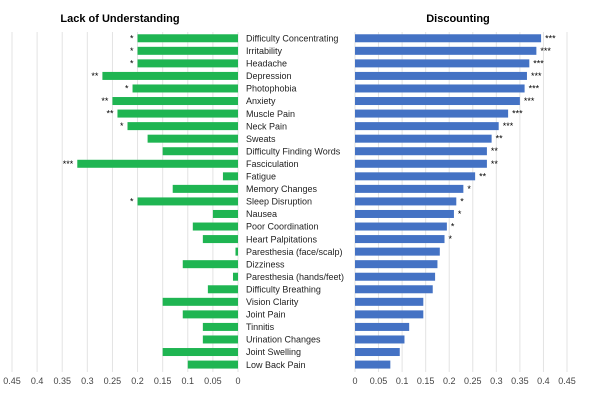 The image size is (600, 400). Describe the element at coordinates (276, 365) in the screenshot. I see `category-label: Low Back Pain` at that location.